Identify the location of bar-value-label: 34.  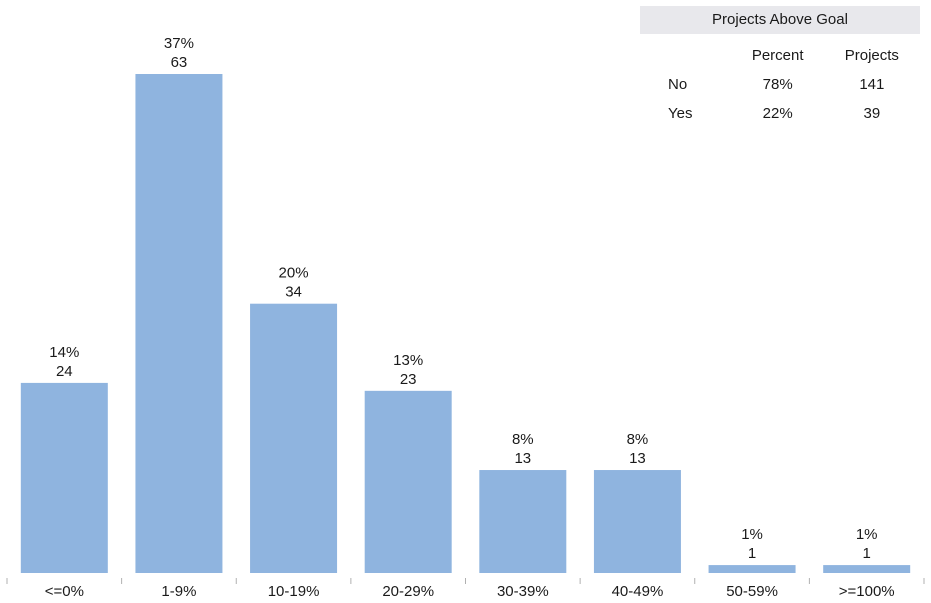
(293, 292).